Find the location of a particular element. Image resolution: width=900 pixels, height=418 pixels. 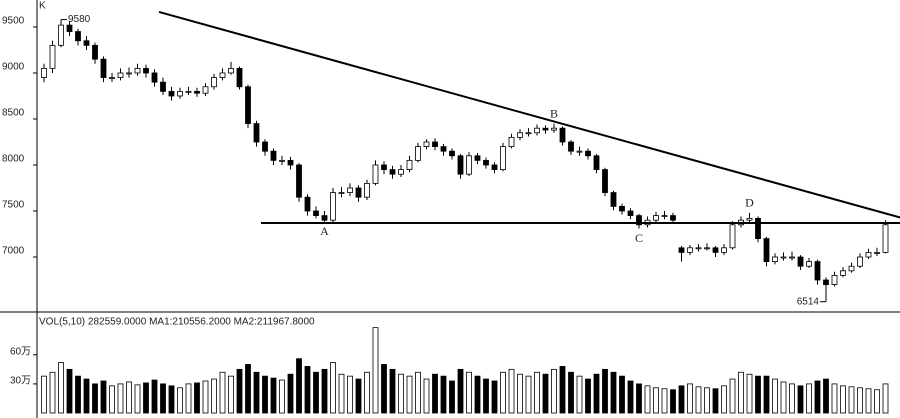

y-tick-label: 9500 is located at coordinates (13, 21).